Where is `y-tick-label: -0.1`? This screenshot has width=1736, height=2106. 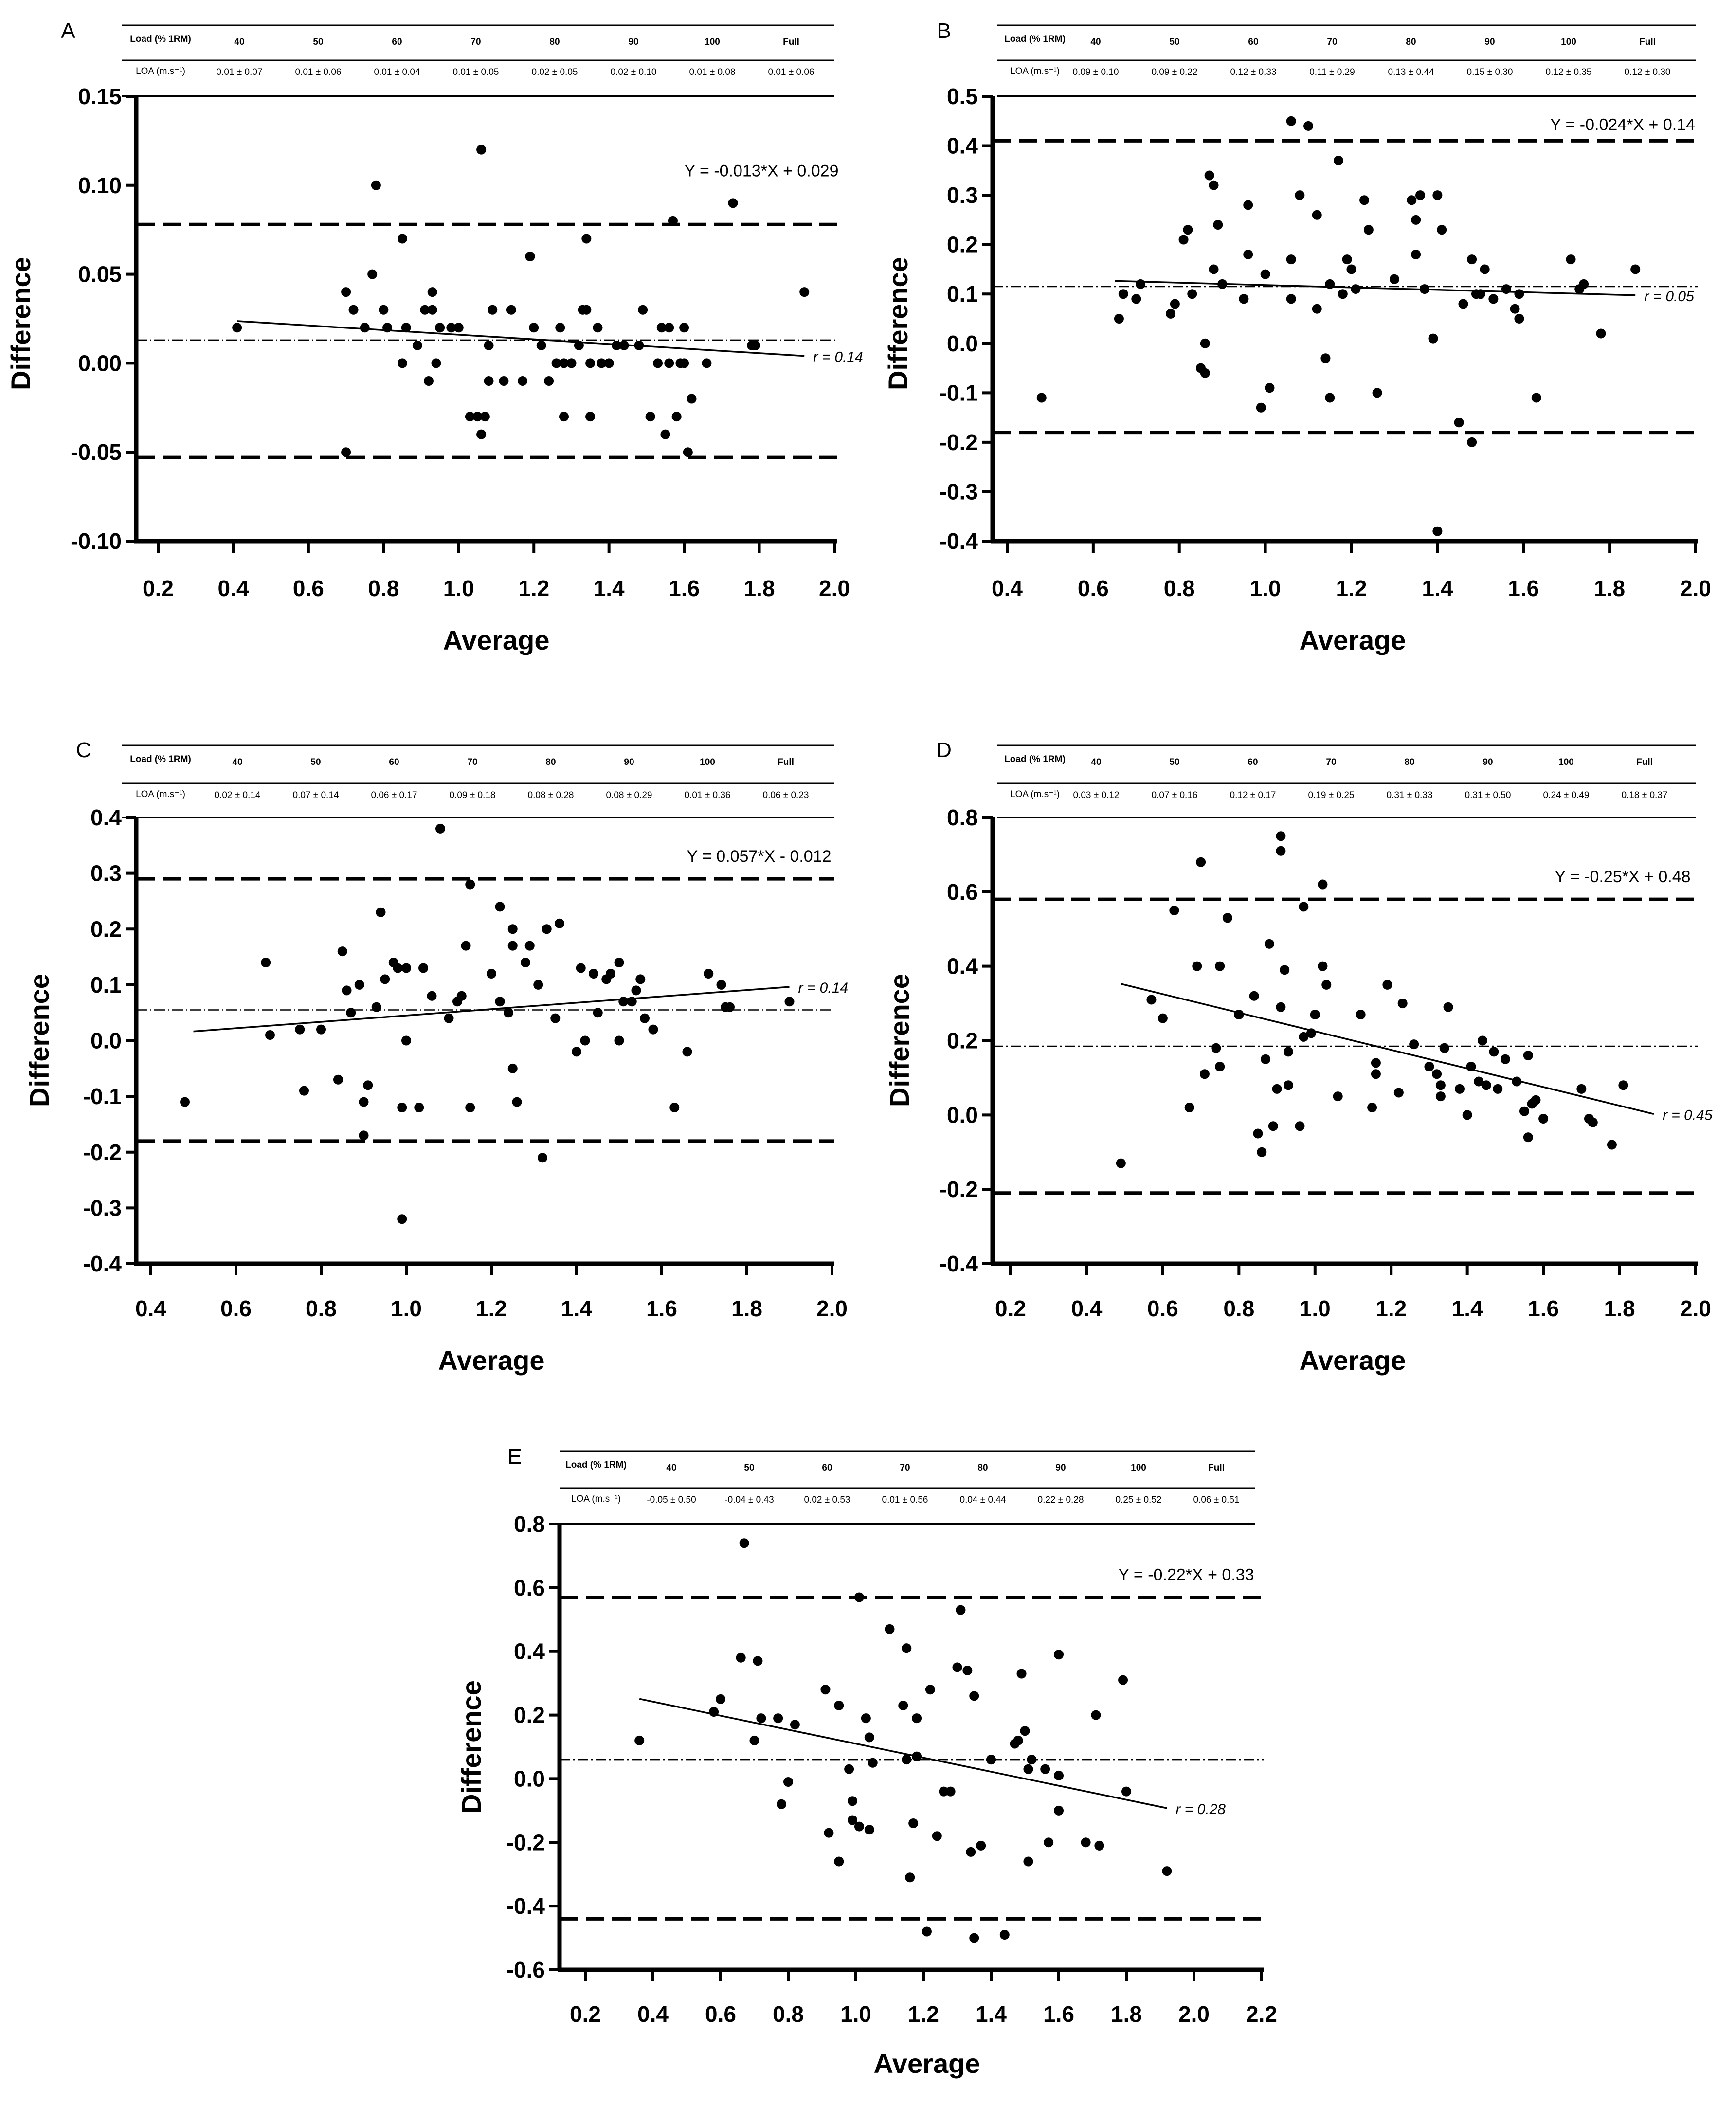
y-tick-label: -0.1 is located at coordinates (103, 1096).